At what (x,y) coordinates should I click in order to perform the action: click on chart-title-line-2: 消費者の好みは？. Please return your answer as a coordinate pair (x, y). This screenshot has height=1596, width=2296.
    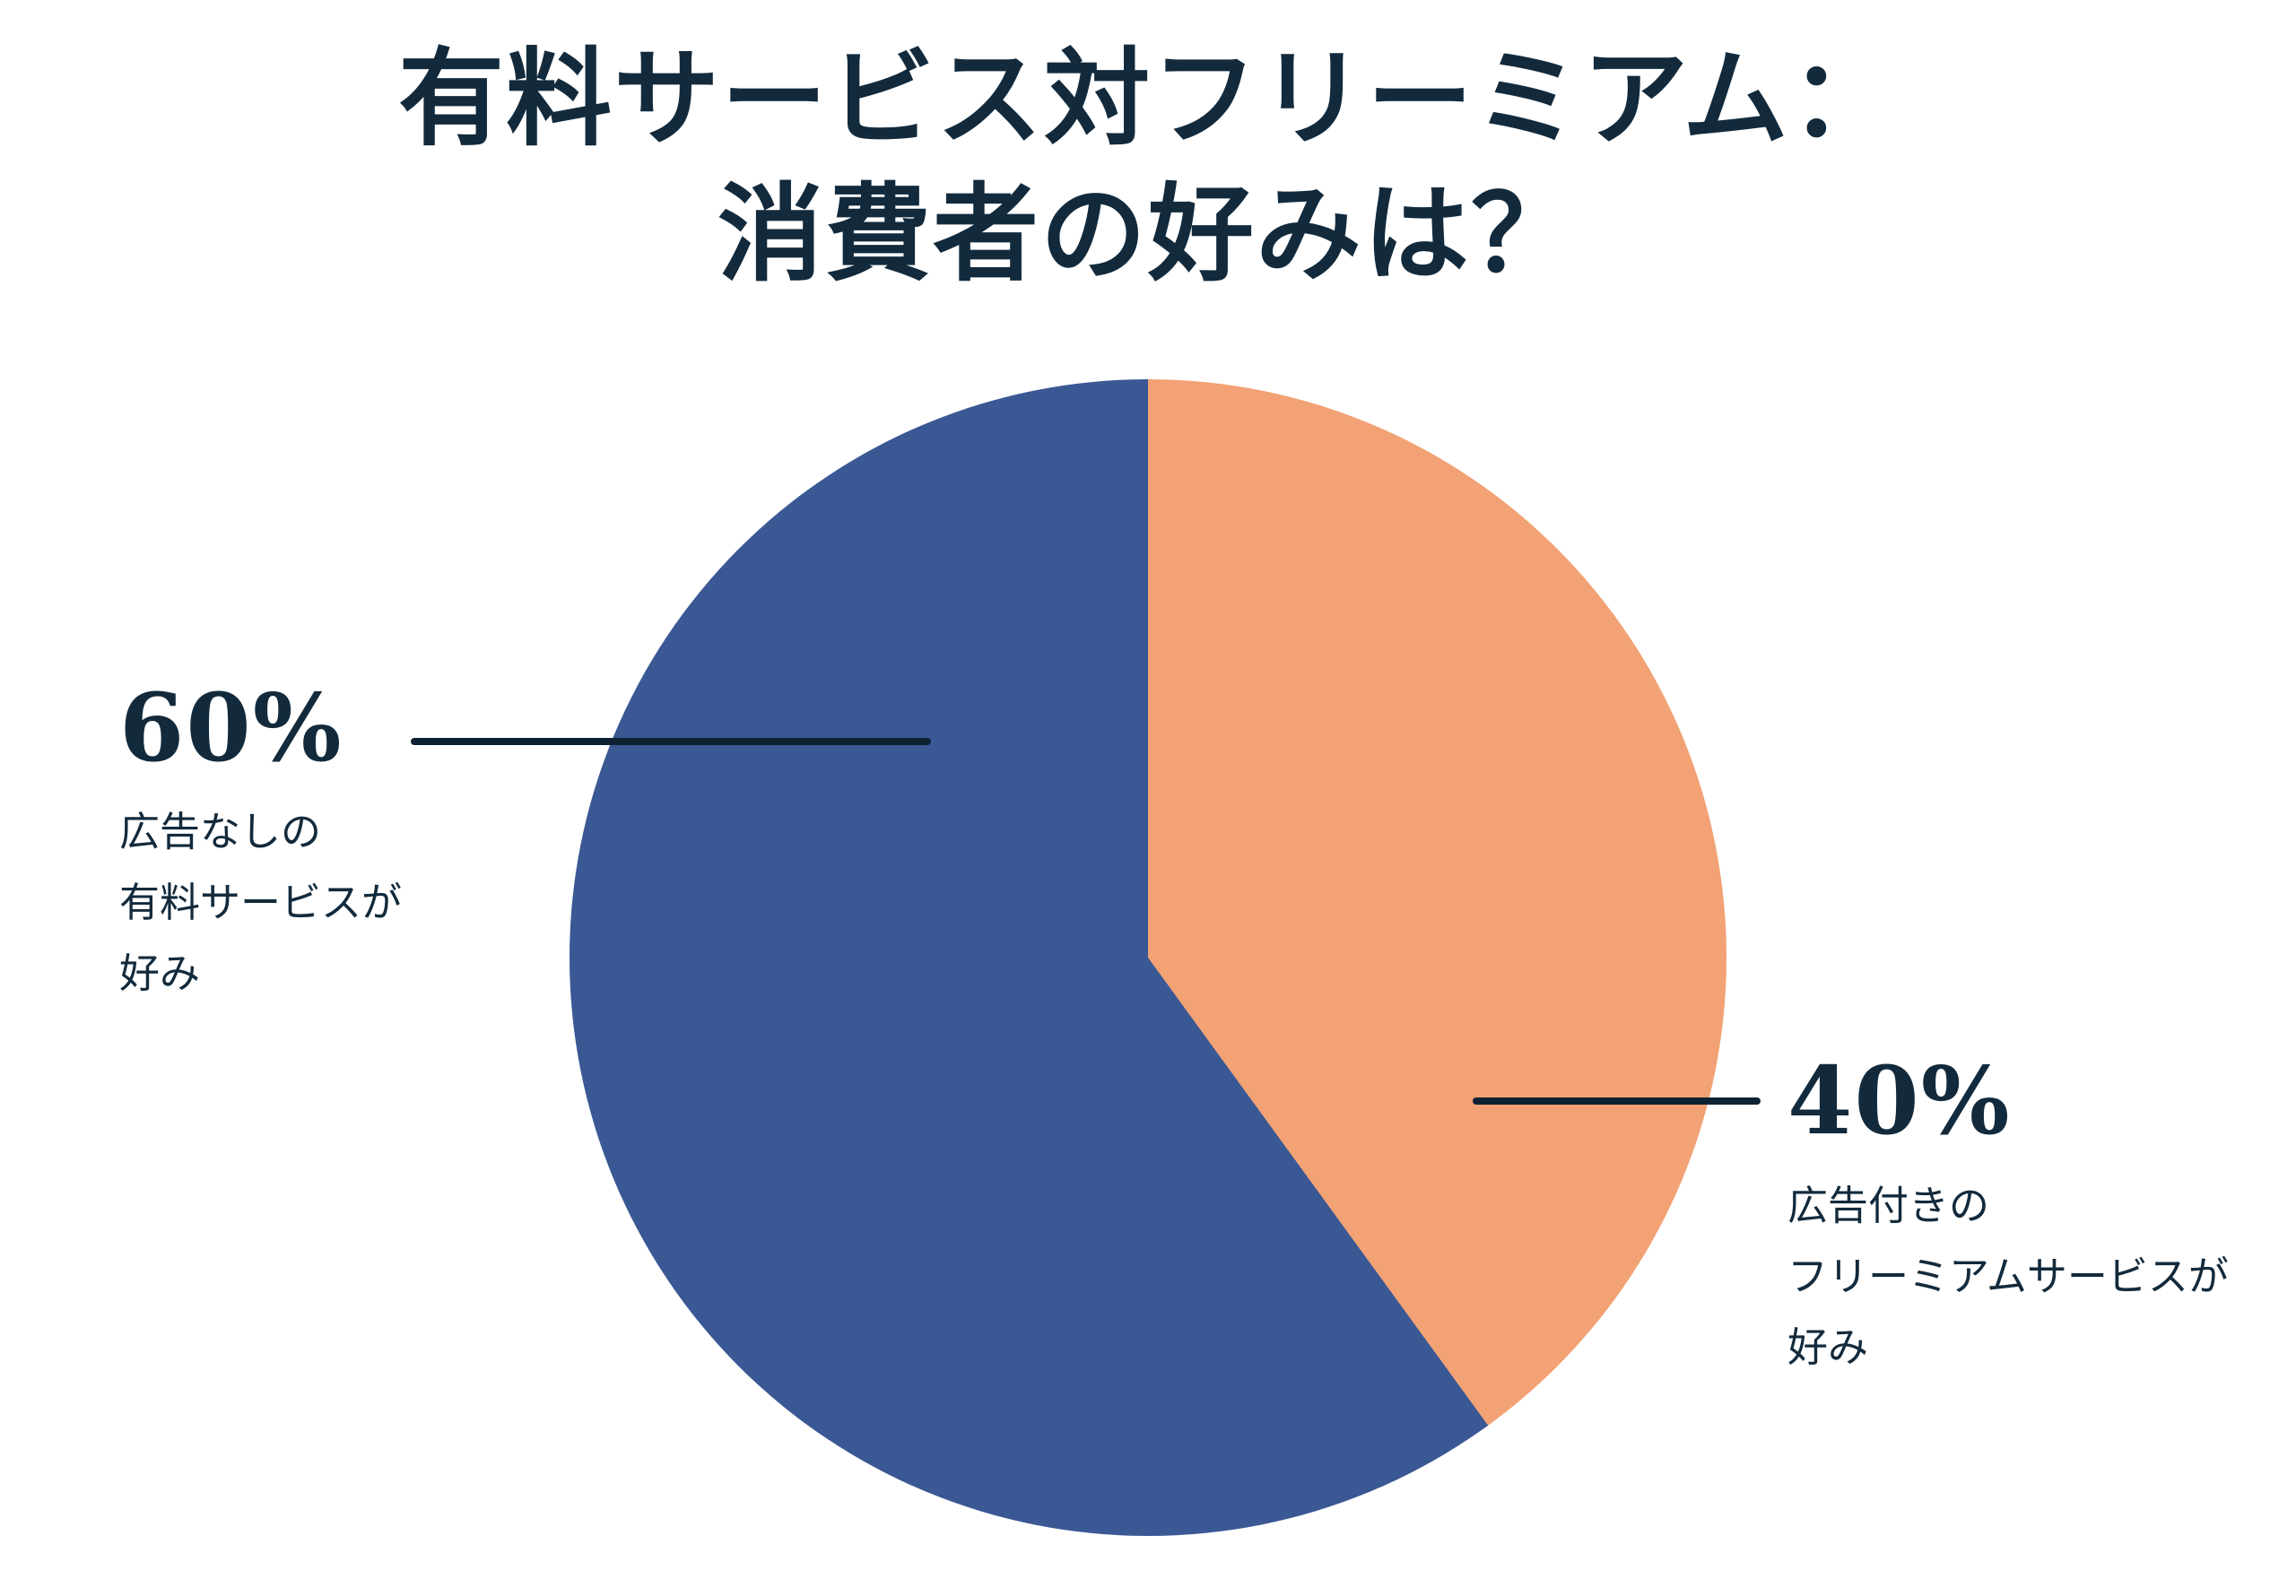
    Looking at the image, I should click on (1147, 236).